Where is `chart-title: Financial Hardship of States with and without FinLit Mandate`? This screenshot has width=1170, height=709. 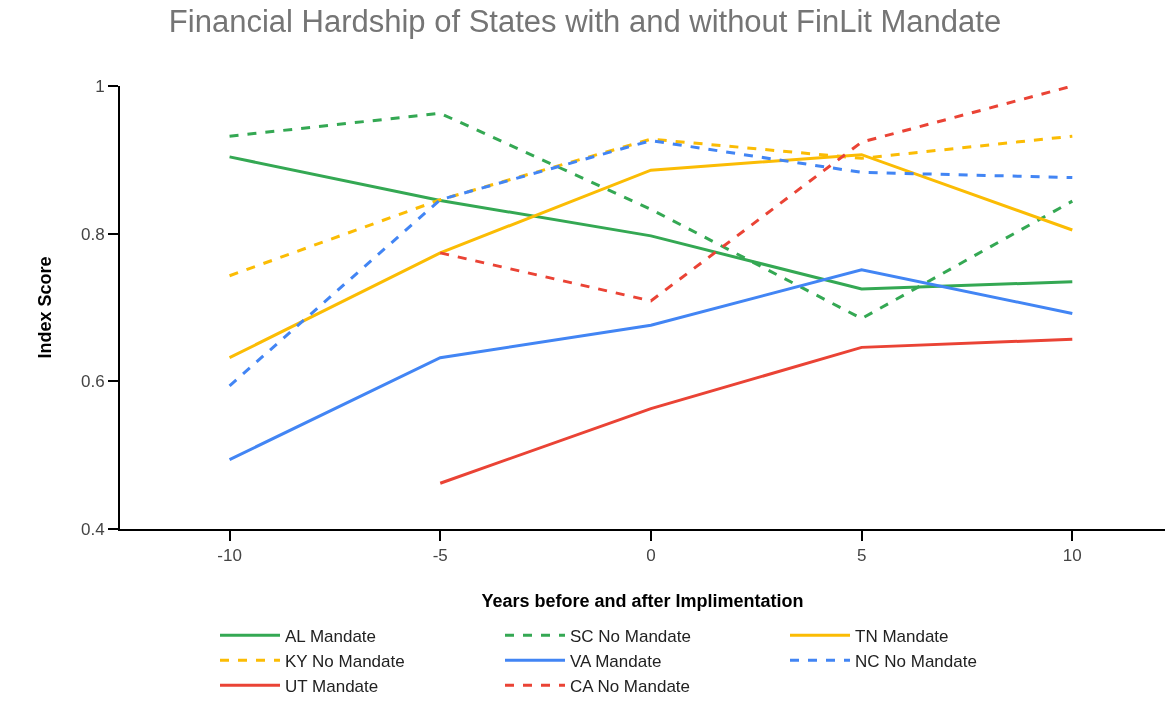 chart-title: Financial Hardship of States with and without FinLit Mandate is located at coordinates (585, 22).